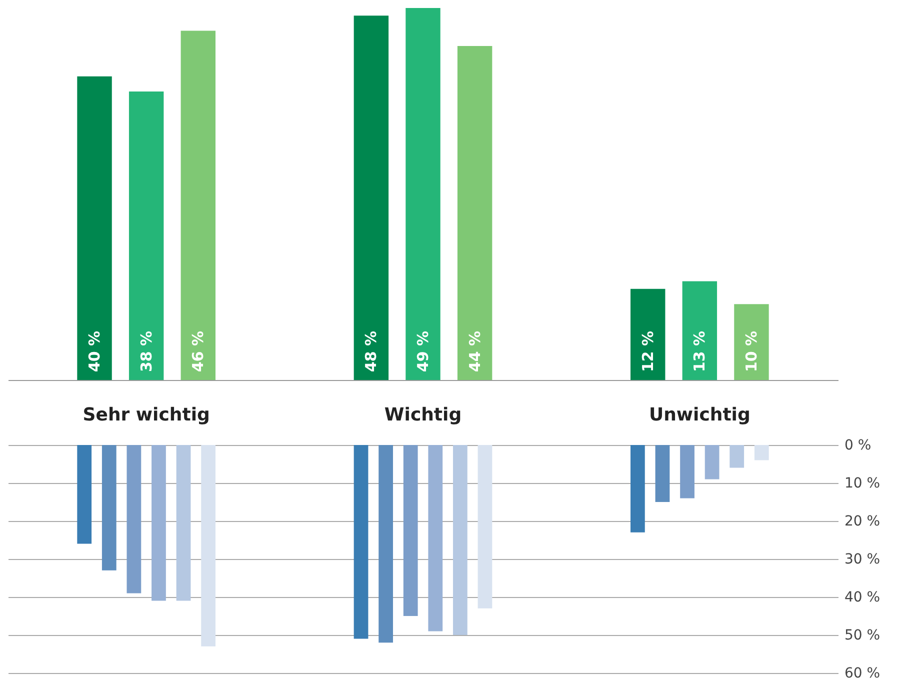  What do you see at coordinates (95, 351) in the screenshot?
I see `data-label: 40 %` at bounding box center [95, 351].